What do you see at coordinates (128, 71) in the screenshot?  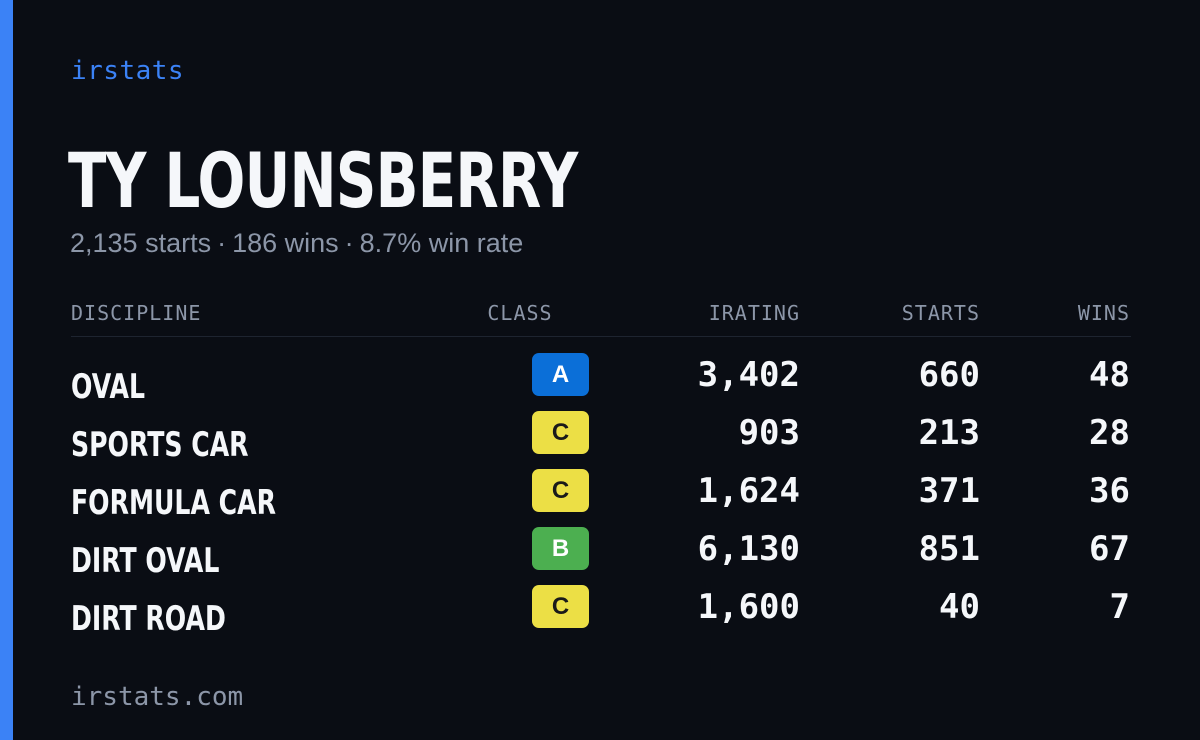 I see `brand-logo-text: irstats` at bounding box center [128, 71].